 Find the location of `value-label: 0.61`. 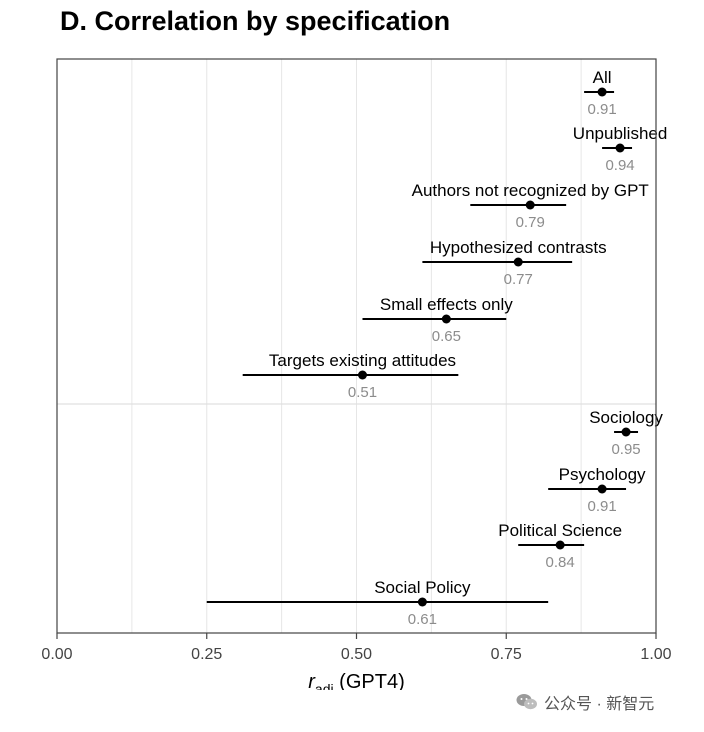

value-label: 0.61 is located at coordinates (422, 619).